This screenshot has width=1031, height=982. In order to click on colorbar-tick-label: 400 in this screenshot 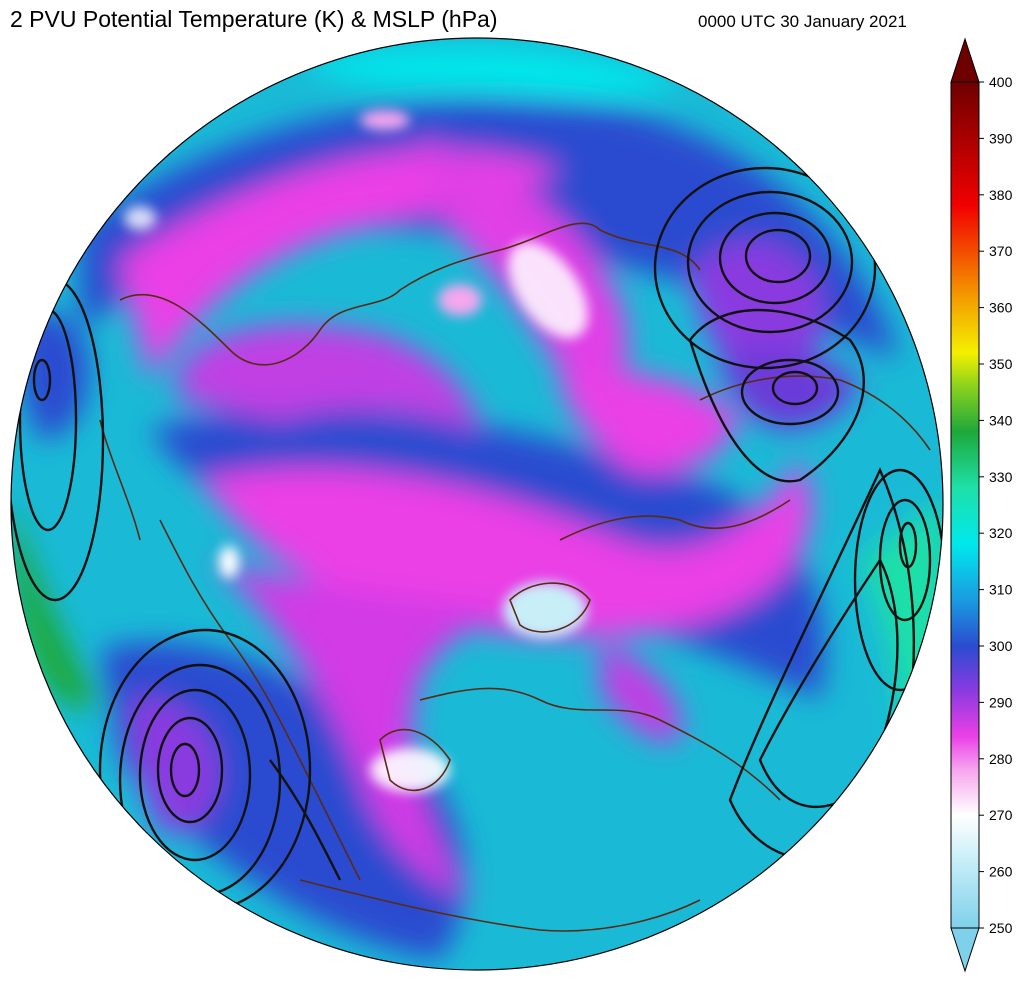, I will do `click(1001, 82)`.